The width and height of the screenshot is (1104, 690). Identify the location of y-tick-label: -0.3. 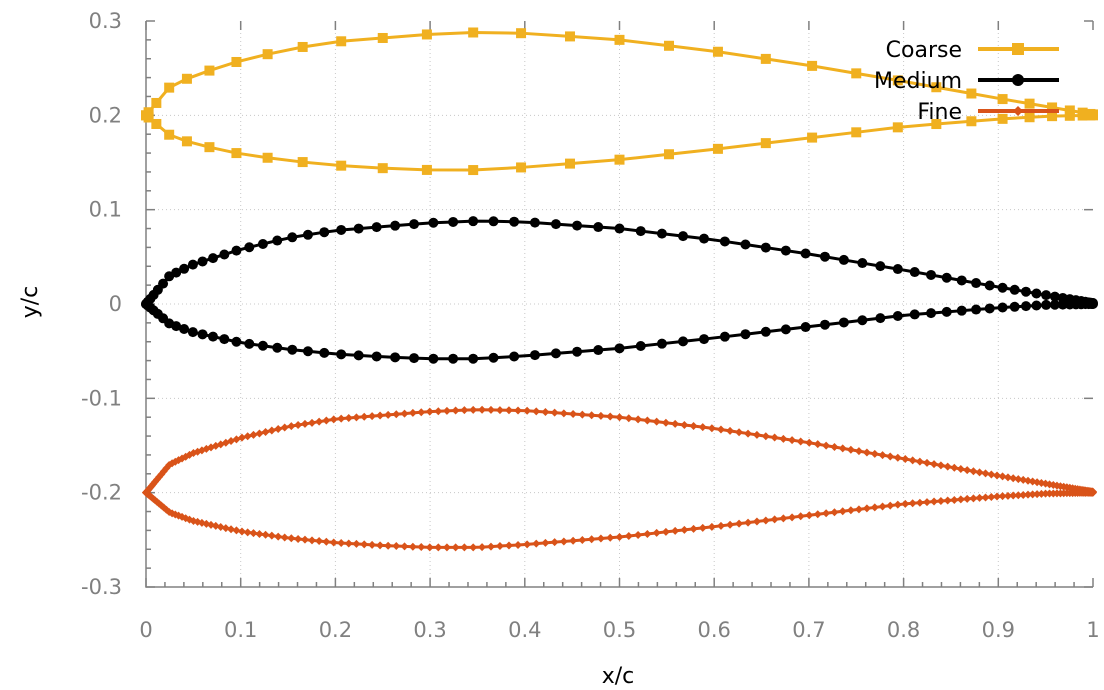
(101, 587).